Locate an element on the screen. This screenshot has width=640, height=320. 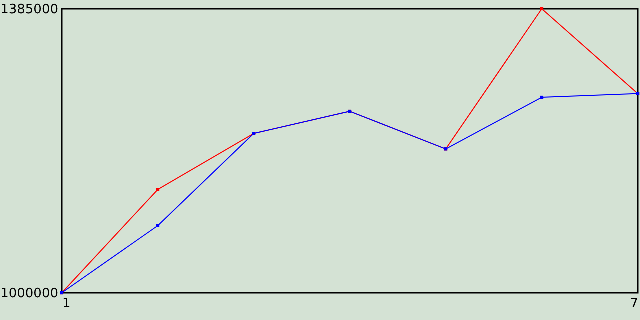
x-tick-label: 1 is located at coordinates (66, 304).